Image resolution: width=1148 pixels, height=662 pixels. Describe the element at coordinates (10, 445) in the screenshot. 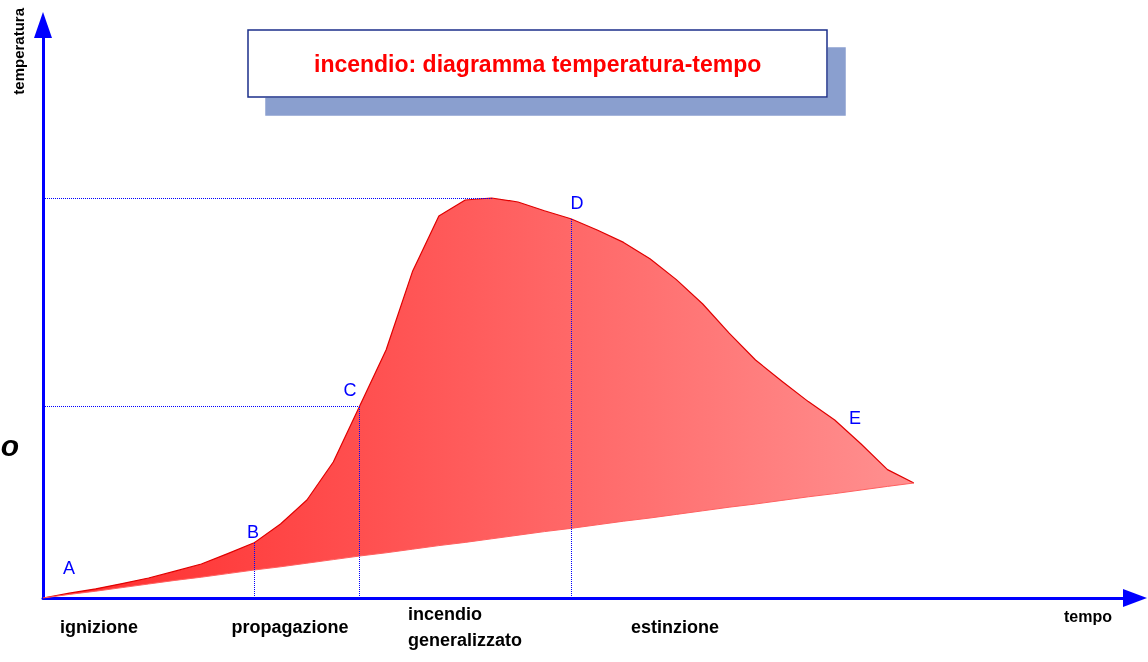

I see `text: o` at that location.